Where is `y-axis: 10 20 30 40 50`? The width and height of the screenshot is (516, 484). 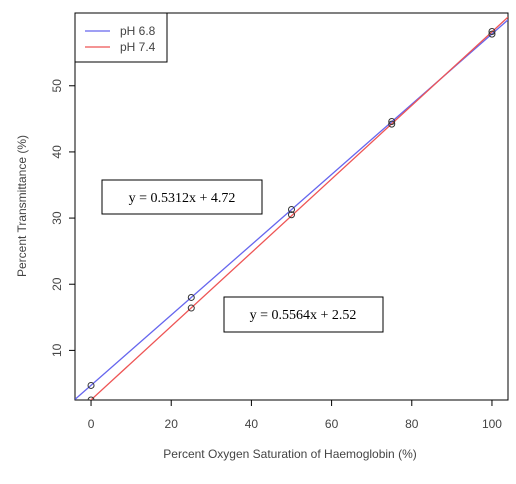
y-axis: 10 20 30 40 50 is located at coordinates (62, 218).